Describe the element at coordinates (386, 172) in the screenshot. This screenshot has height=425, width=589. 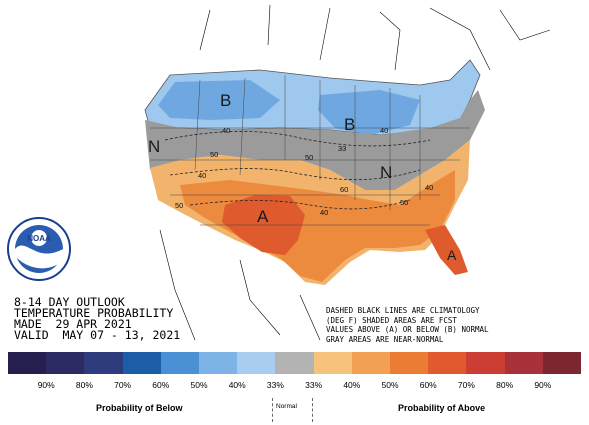
I see `label-n-east: N` at that location.